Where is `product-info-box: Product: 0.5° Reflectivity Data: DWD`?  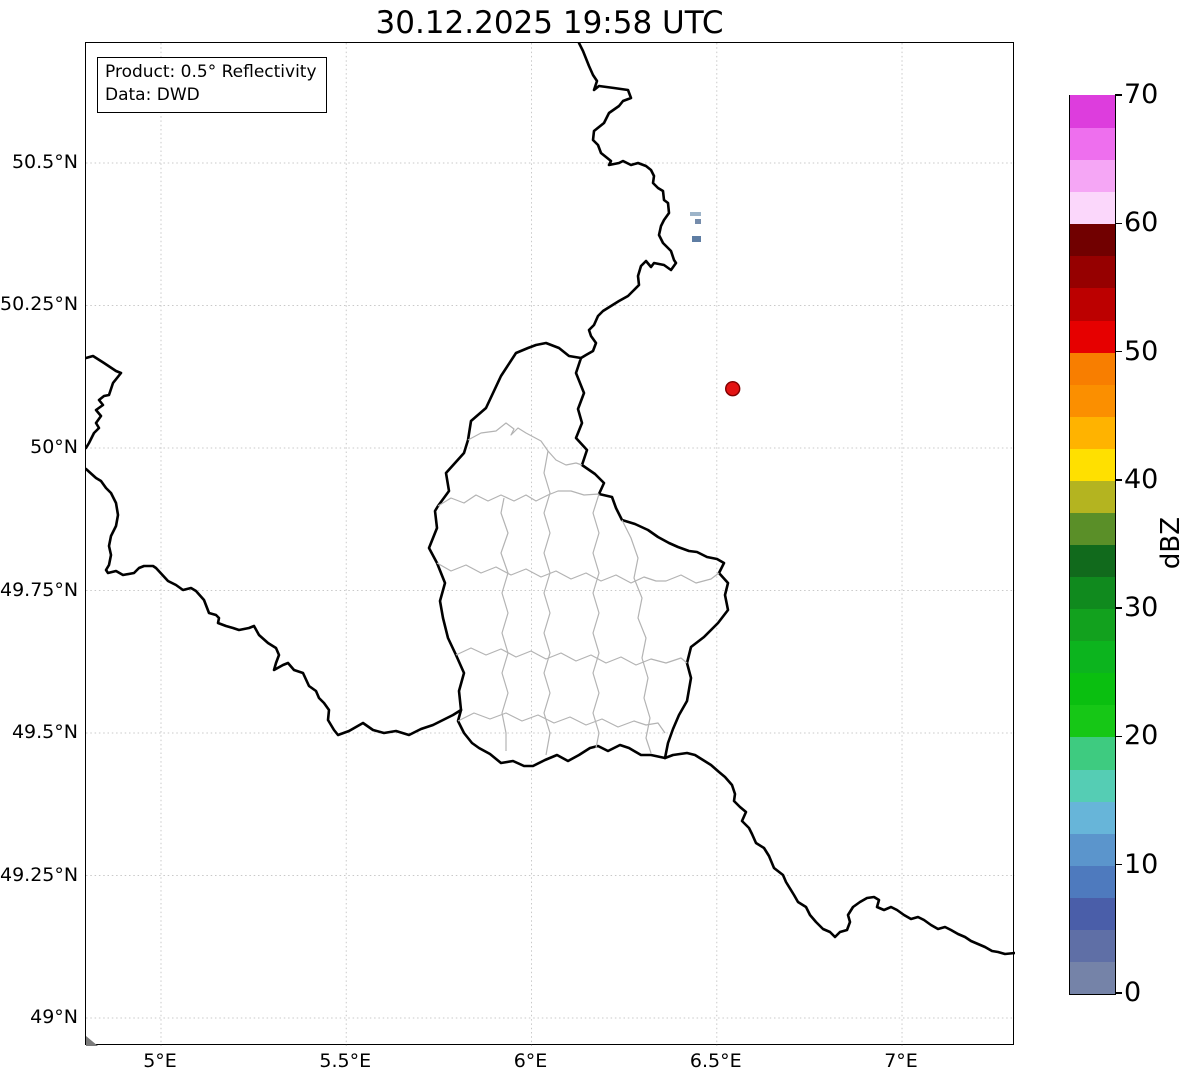 product-info-box: Product: 0.5° Reflectivity Data: DWD is located at coordinates (212, 85).